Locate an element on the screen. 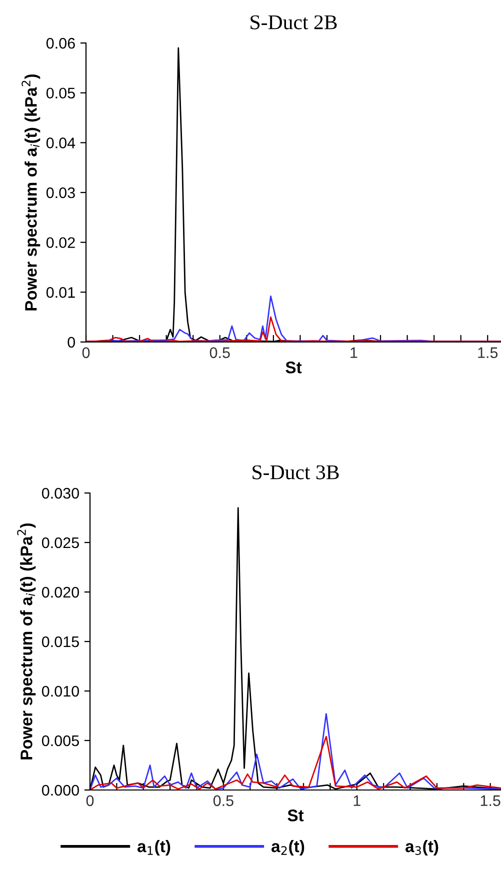  legend-label: a$_{1}$(t) is located at coordinates (153, 848).